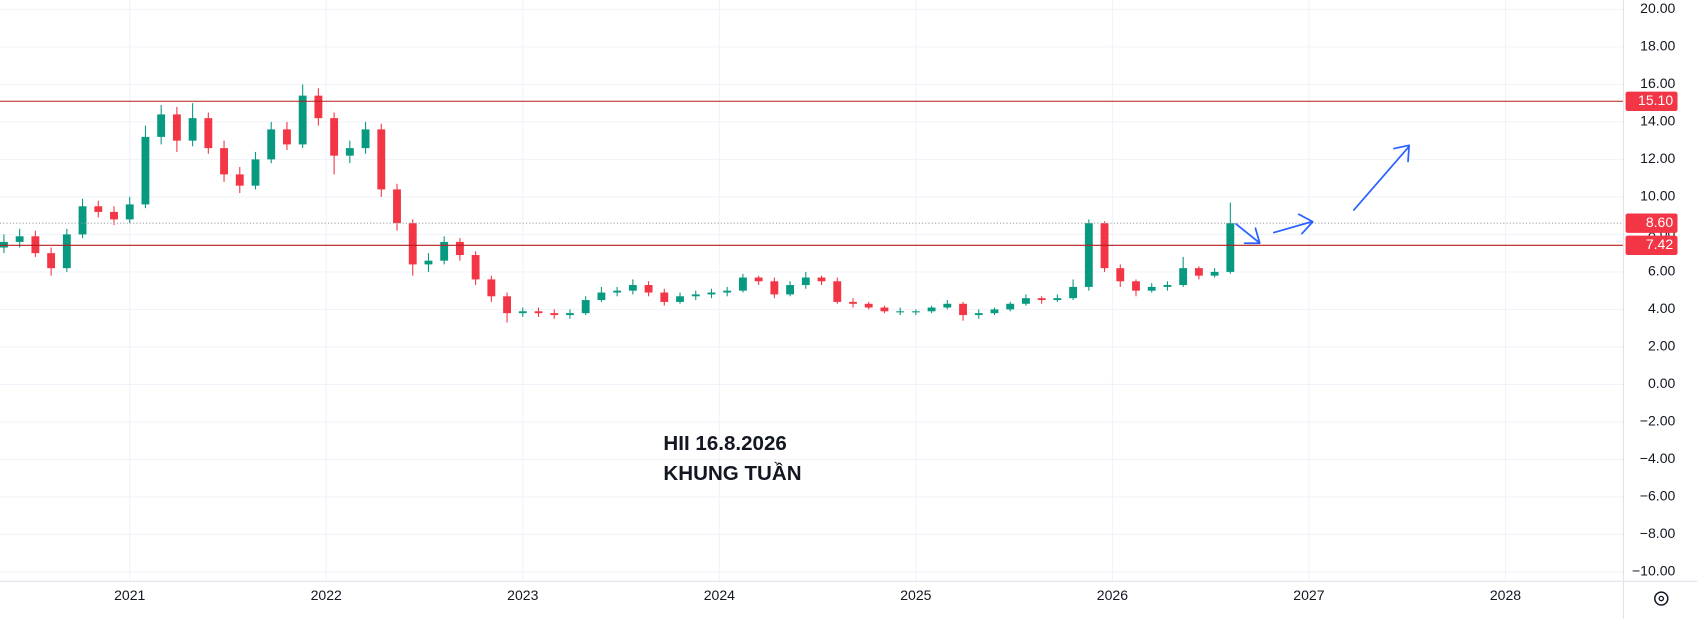  I want to click on price-label: 7.42, so click(1660, 244).